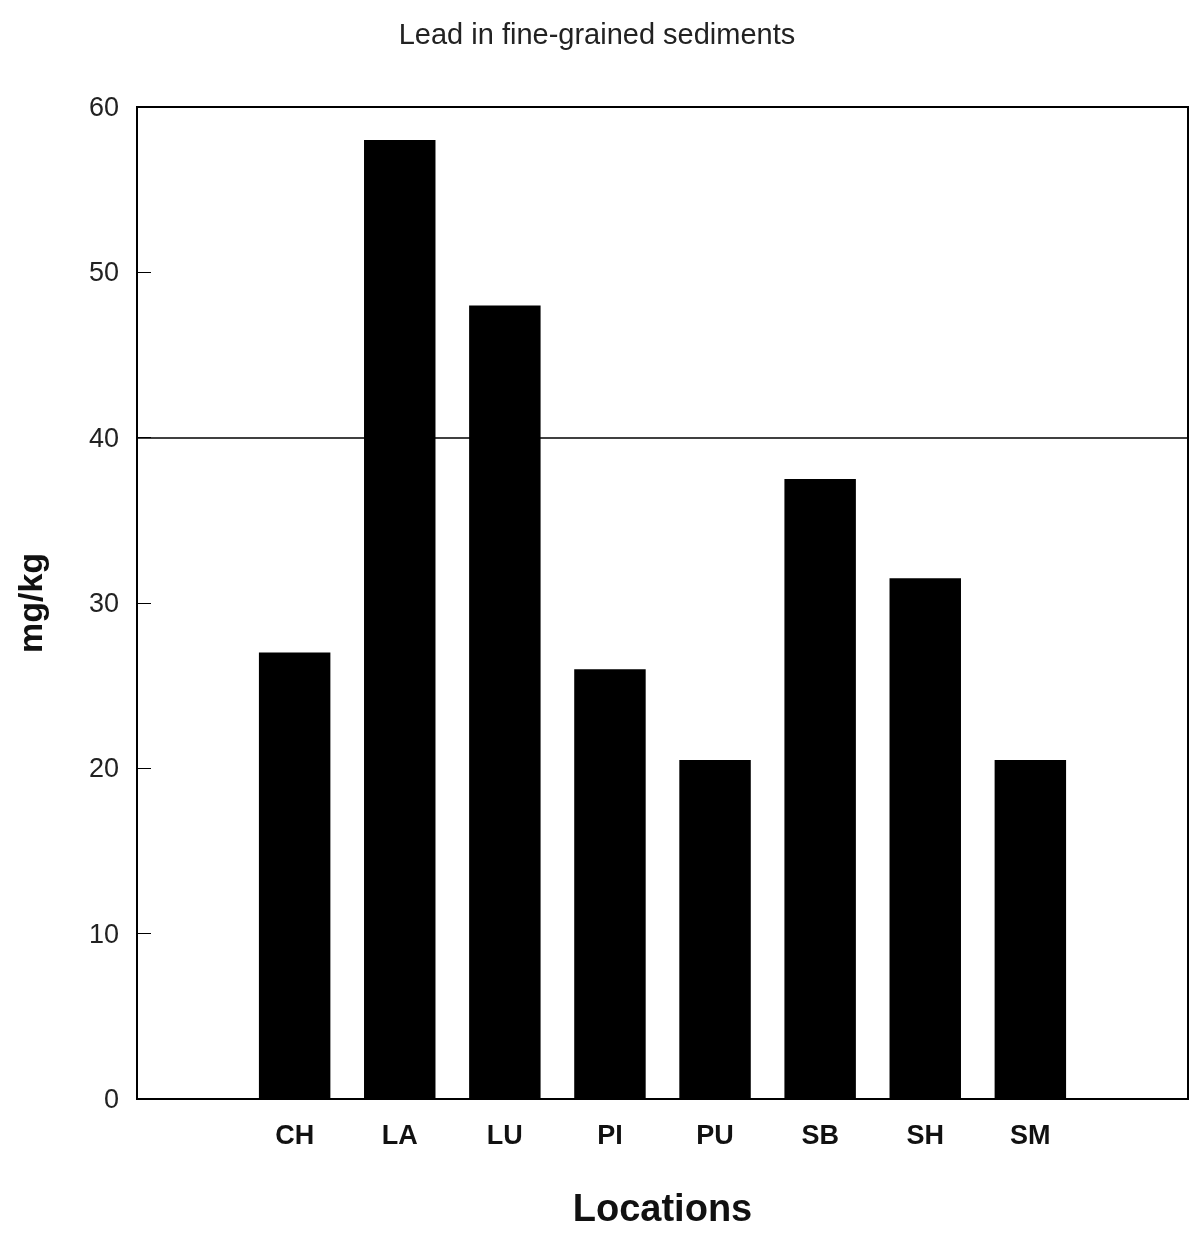  What do you see at coordinates (103, 107) in the screenshot?
I see `y-tick-label: 60` at bounding box center [103, 107].